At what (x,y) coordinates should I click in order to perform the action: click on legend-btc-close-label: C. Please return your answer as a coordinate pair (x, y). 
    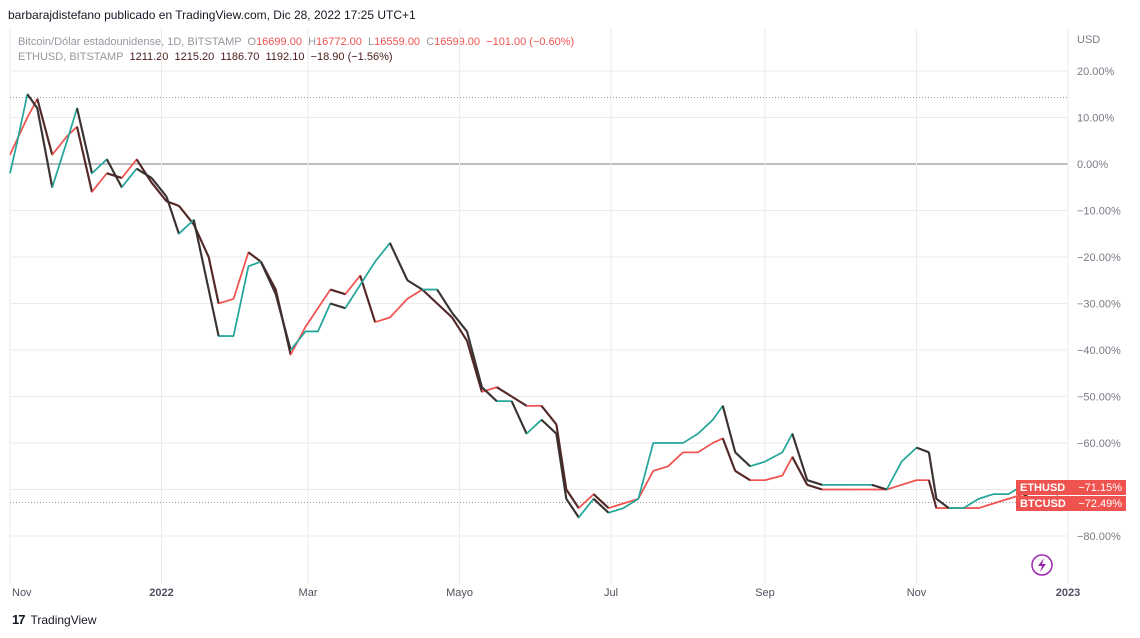
    Looking at the image, I should click on (430, 42).